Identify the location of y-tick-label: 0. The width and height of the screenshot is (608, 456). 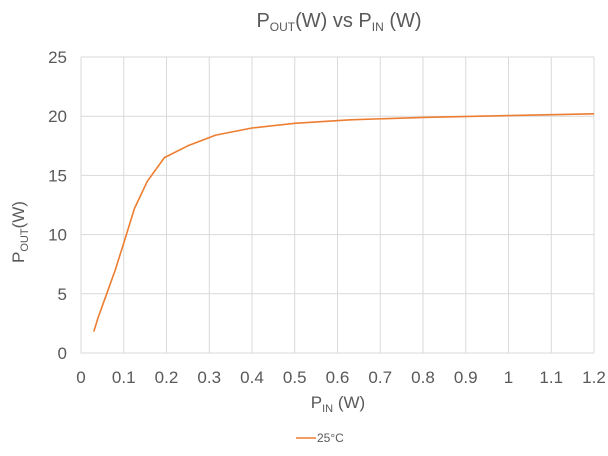
(62, 353).